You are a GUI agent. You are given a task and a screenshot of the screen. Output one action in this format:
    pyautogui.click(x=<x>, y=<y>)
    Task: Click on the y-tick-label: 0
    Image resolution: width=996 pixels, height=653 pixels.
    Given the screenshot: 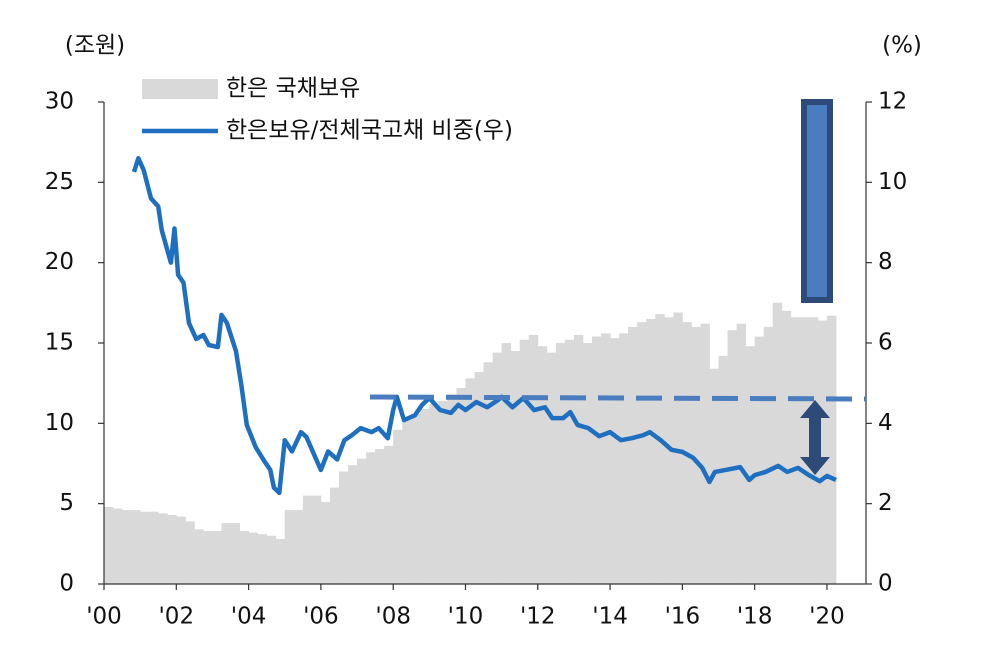 What is the action you would take?
    pyautogui.click(x=66, y=584)
    